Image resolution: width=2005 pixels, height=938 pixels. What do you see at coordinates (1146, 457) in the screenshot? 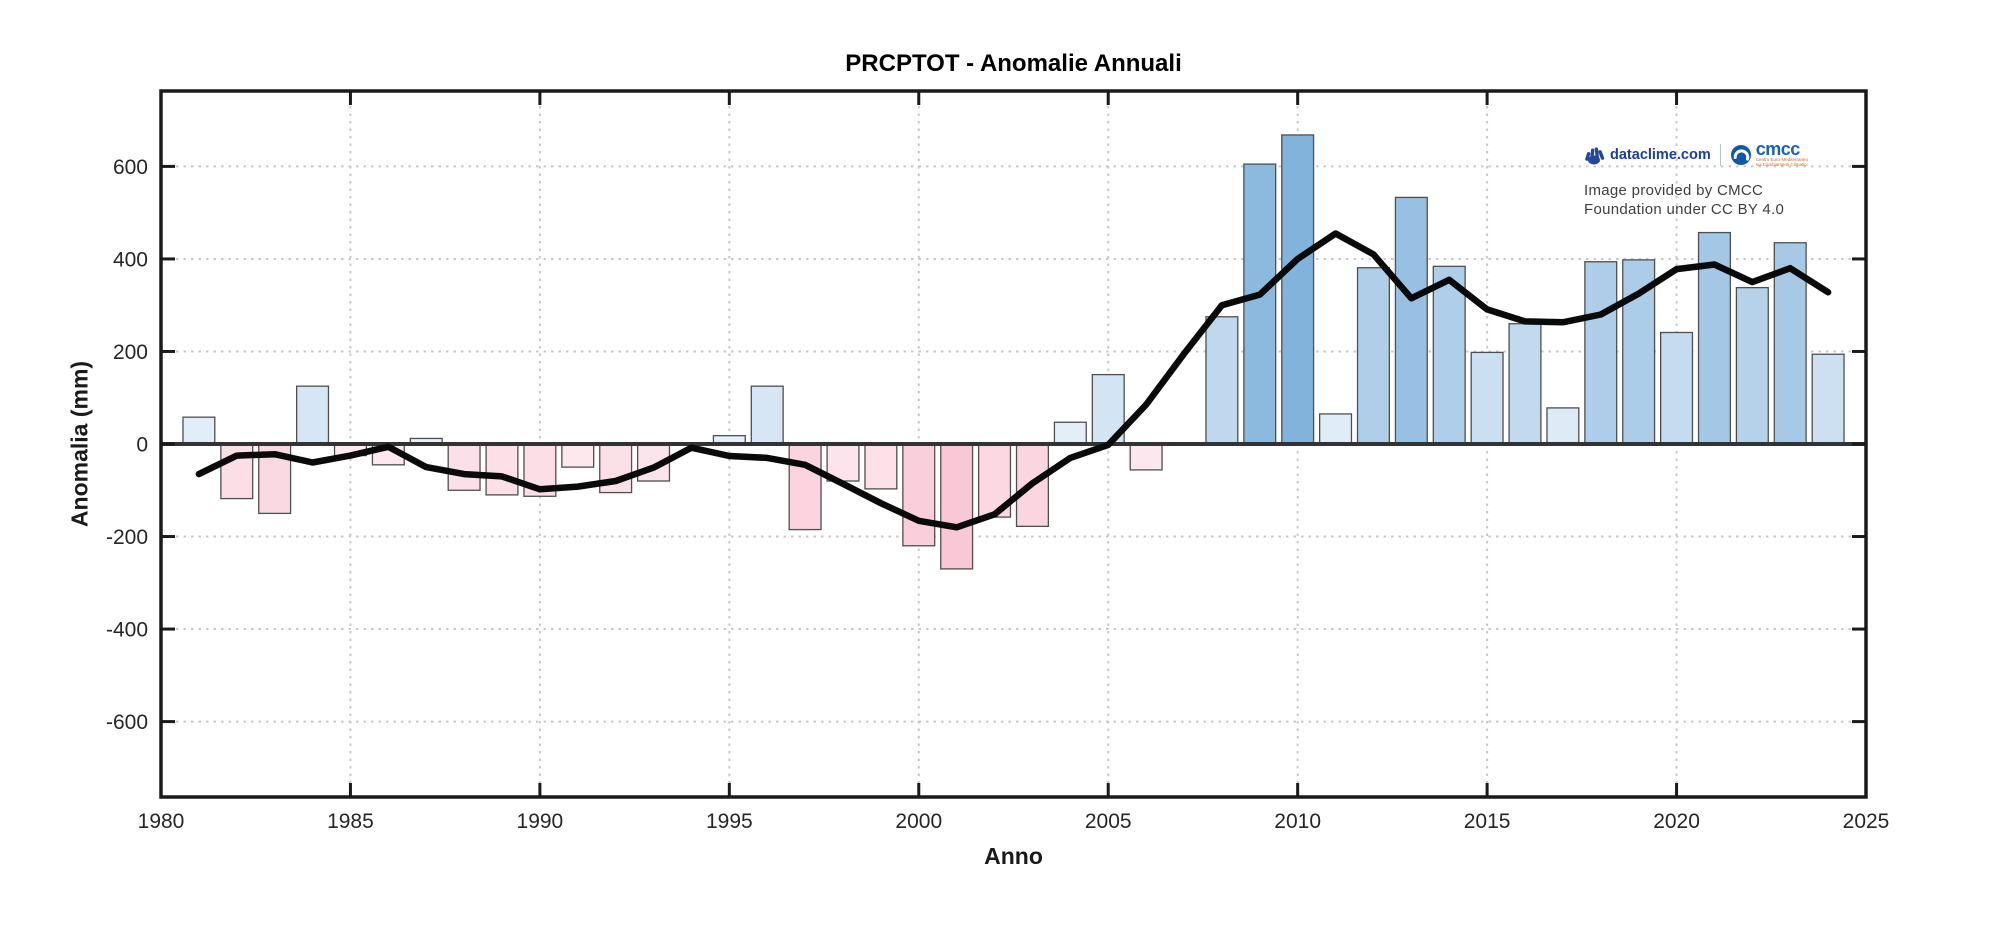
I see `bar-2006` at bounding box center [1146, 457].